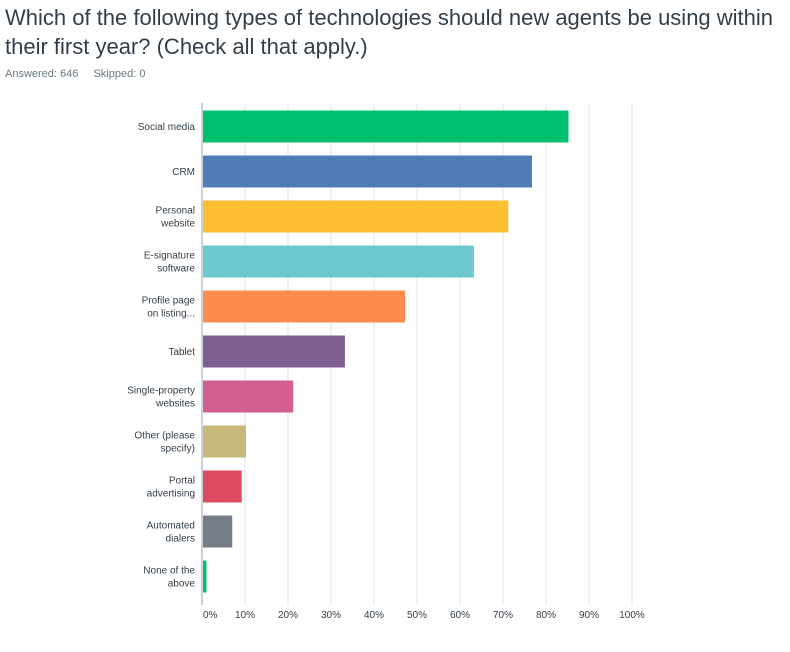 This screenshot has width=790, height=652. Describe the element at coordinates (170, 256) in the screenshot. I see `category-label: E-signature` at that location.